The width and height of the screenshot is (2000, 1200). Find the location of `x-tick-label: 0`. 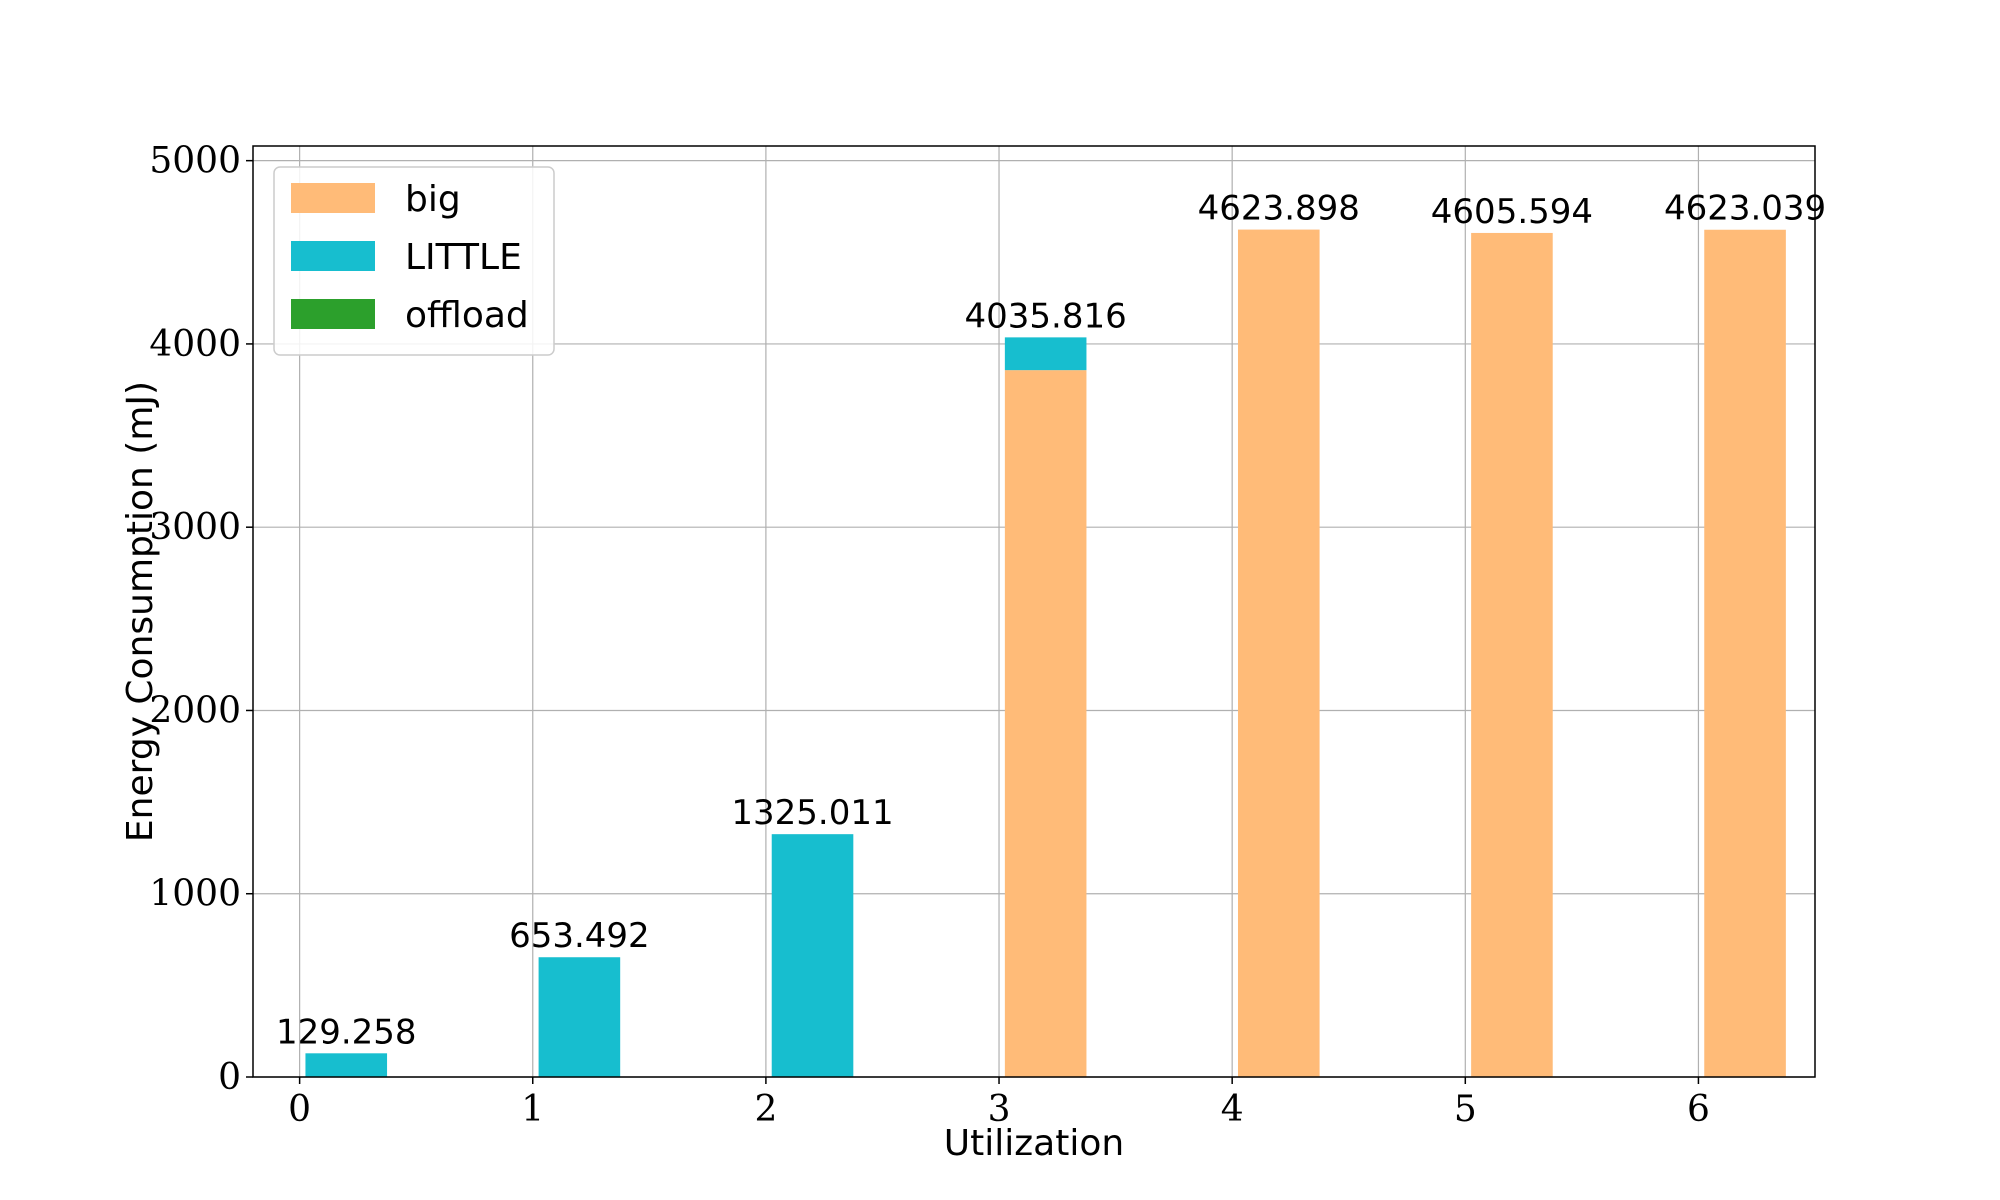

x-tick-label: 0 is located at coordinates (299, 1109).